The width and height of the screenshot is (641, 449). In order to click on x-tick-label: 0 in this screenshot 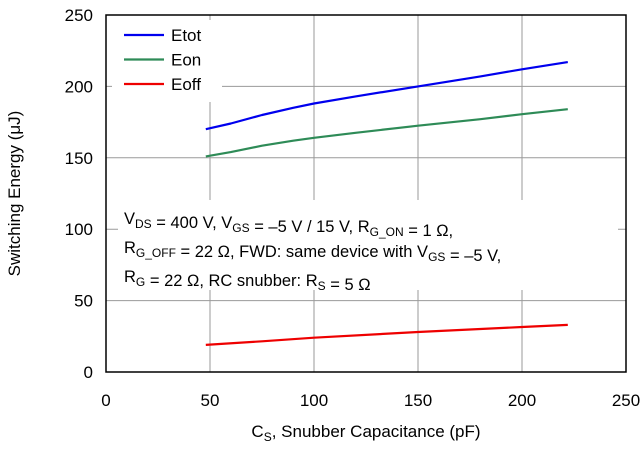, I will do `click(105, 400)`.